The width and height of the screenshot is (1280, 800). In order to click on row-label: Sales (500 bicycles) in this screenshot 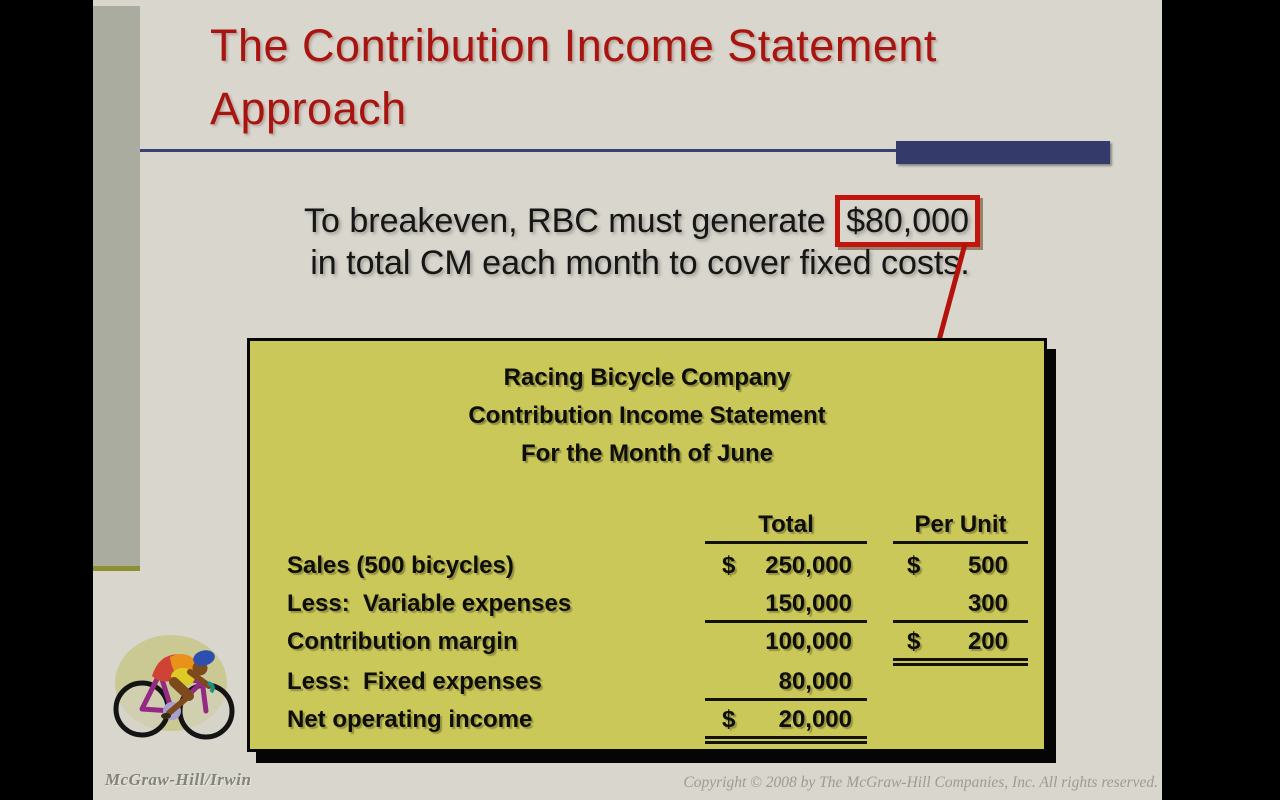, I will do `click(400, 565)`.